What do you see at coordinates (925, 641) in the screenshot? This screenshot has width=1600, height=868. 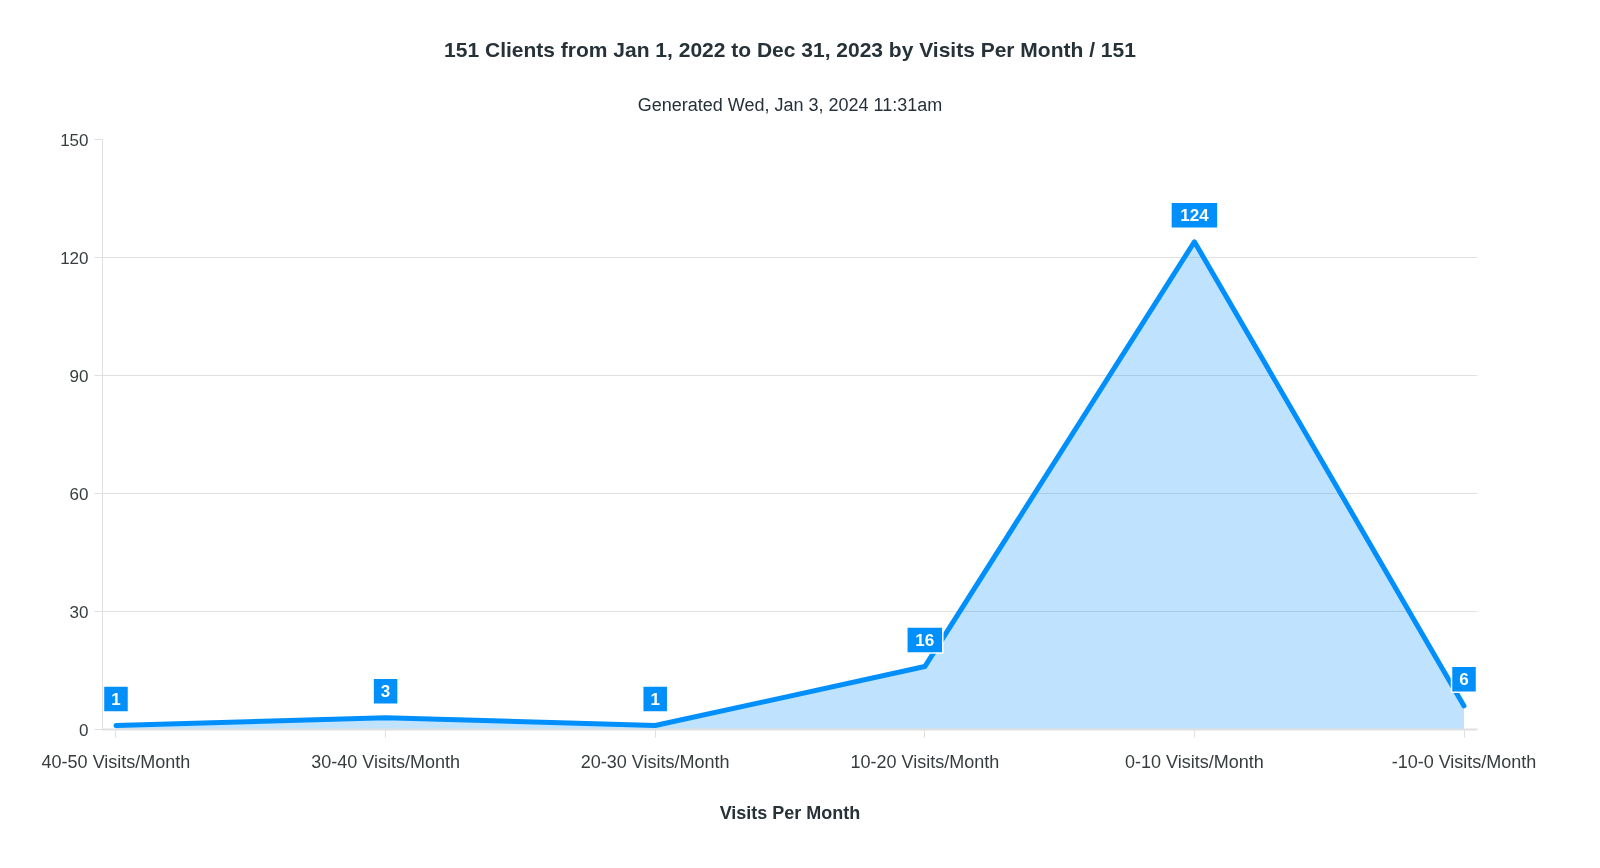 I see `data-label: 16` at bounding box center [925, 641].